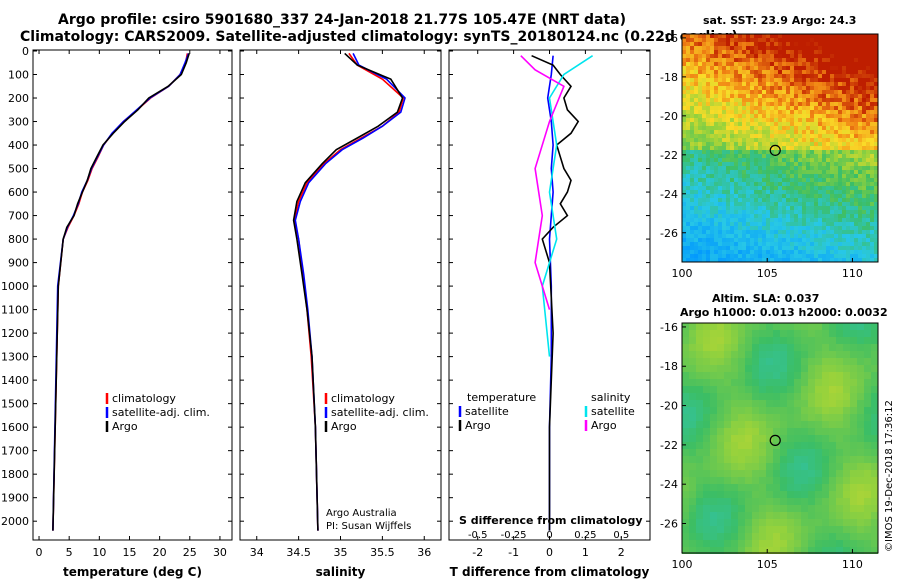 This screenshot has height=580, width=900. Describe the element at coordinates (25, 51) in the screenshot. I see `depth-tick-label: 0` at that location.